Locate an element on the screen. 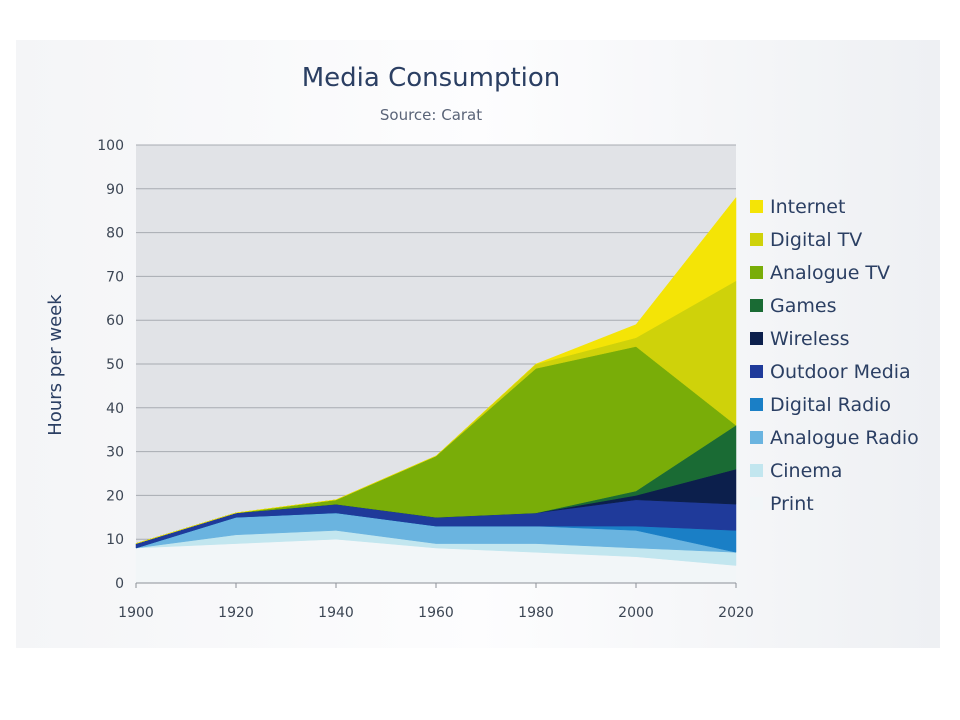 This screenshot has width=960, height=720. legend-item-analogue-radio: Analogue Radio is located at coordinates (834, 438).